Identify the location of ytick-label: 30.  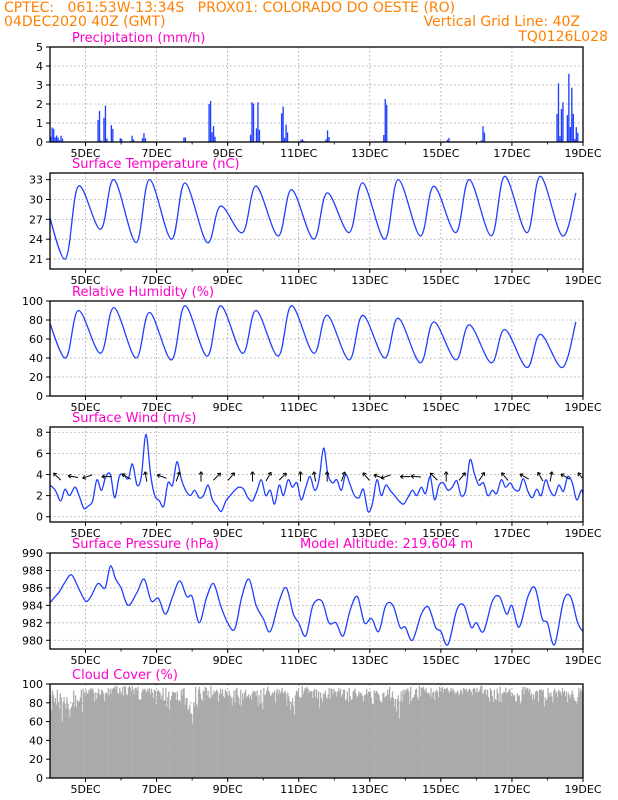
(36, 199).